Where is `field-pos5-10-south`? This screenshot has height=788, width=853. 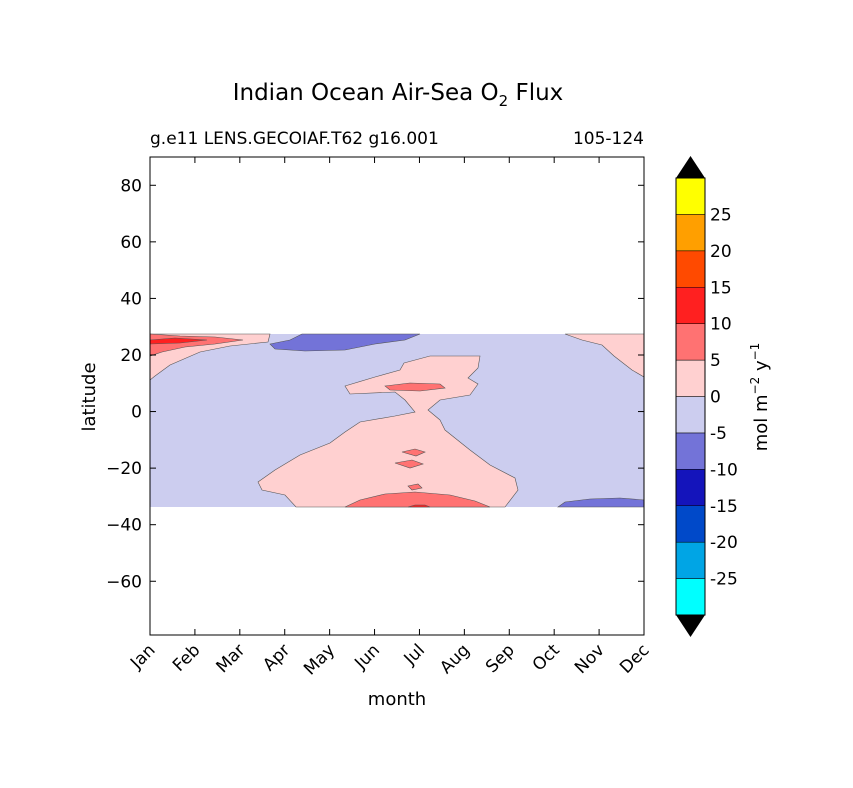
field-pos5-10-south is located at coordinates (417, 499).